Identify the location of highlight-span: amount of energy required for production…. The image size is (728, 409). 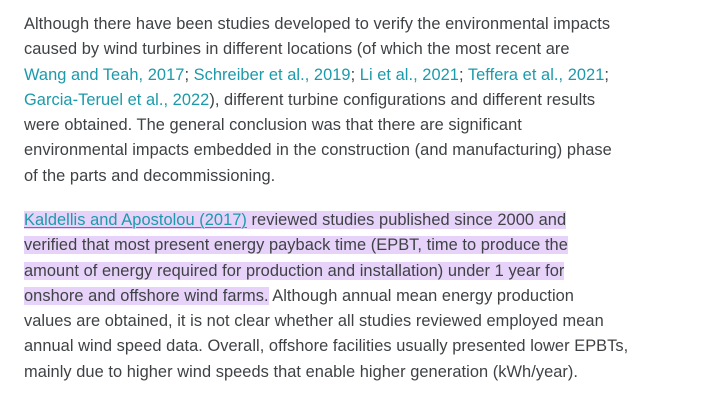
(294, 270).